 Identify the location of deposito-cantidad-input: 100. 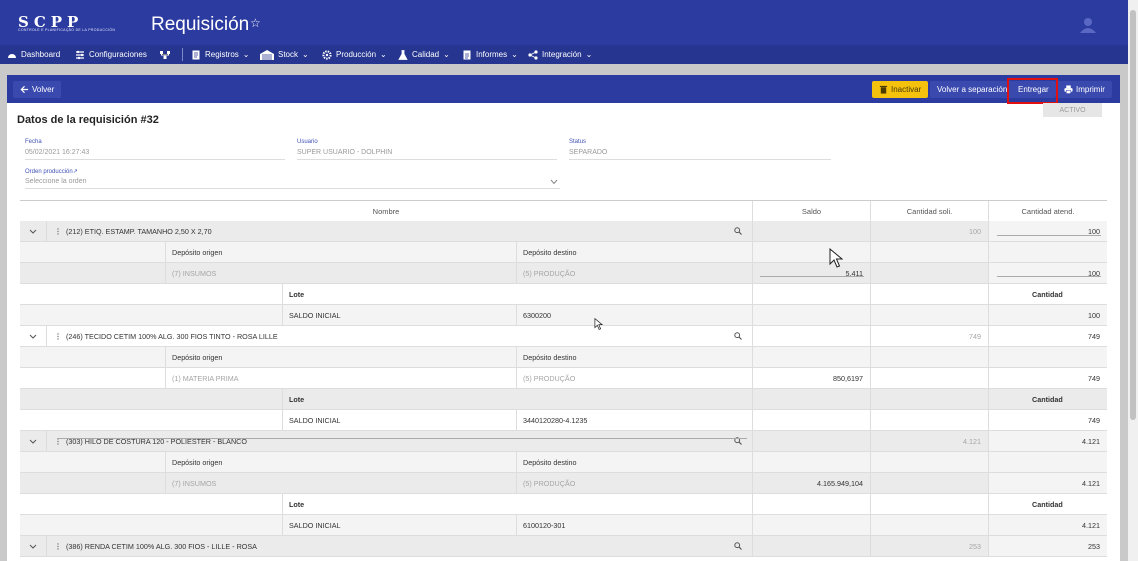
(1048, 273).